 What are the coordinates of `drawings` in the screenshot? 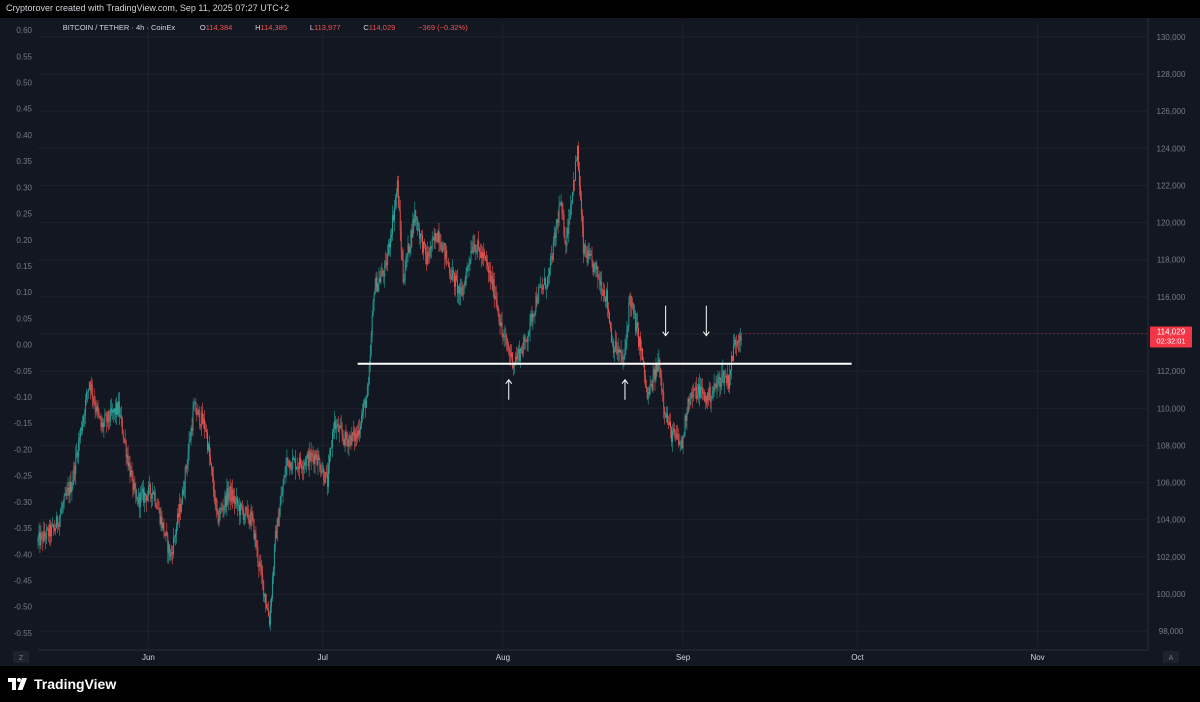 It's located at (752, 352).